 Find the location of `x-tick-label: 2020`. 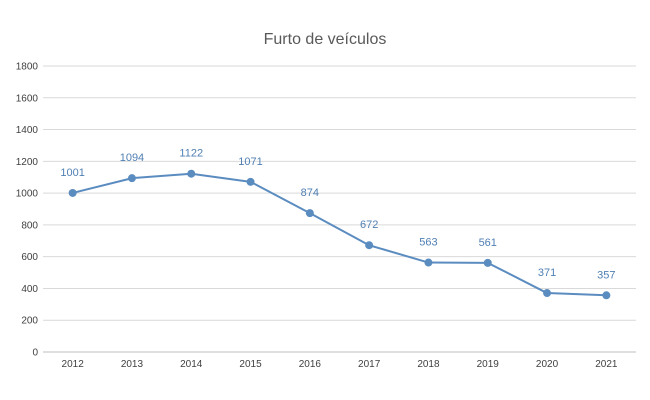

x-tick-label: 2020 is located at coordinates (547, 364).